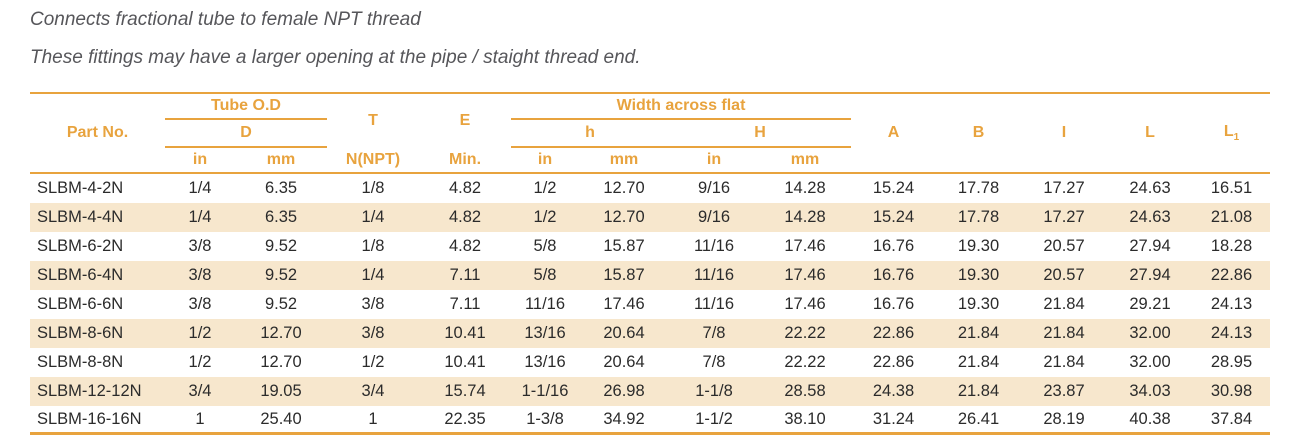 The width and height of the screenshot is (1297, 446). Describe the element at coordinates (465, 420) in the screenshot. I see `e-min-cell: 22.35` at that location.